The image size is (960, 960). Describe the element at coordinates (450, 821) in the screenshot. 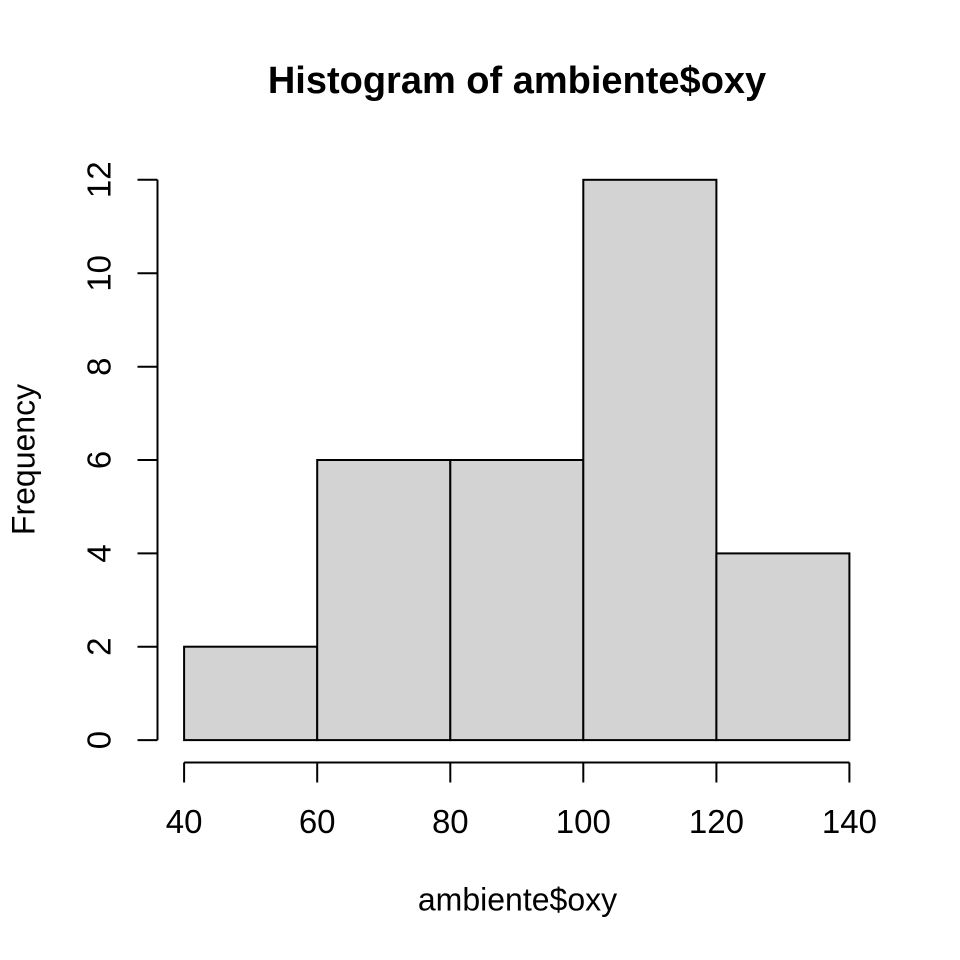

I see `svg-text: 80` at that location.